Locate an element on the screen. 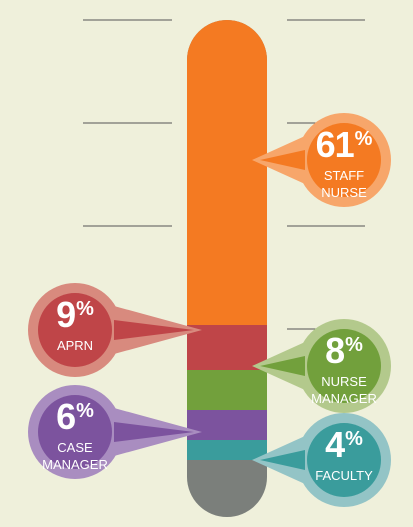 The height and width of the screenshot is (527, 413). value-label: 6% is located at coordinates (75, 417).